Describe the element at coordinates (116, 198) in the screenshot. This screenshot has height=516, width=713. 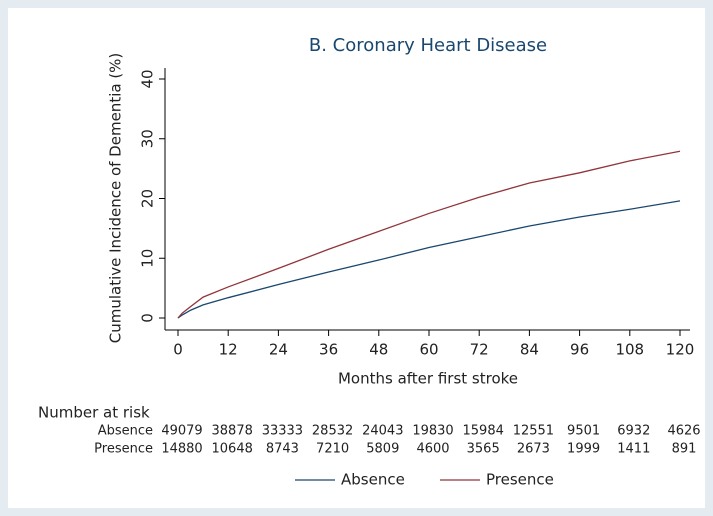
I see `y-axis-label: Cumulative Incidence of Dementia (%)` at that location.